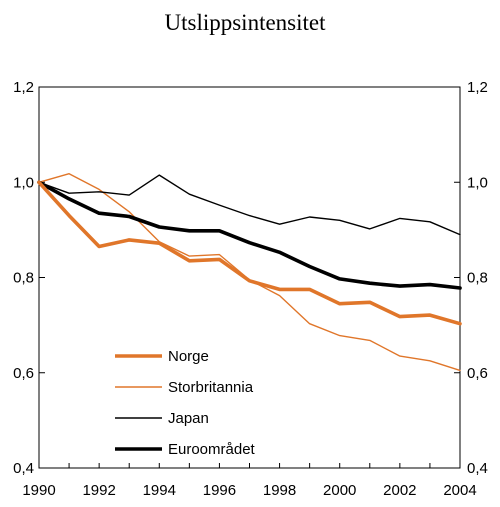  Describe the element at coordinates (477, 87) in the screenshot. I see `y-tick-label-right: 1,2` at that location.